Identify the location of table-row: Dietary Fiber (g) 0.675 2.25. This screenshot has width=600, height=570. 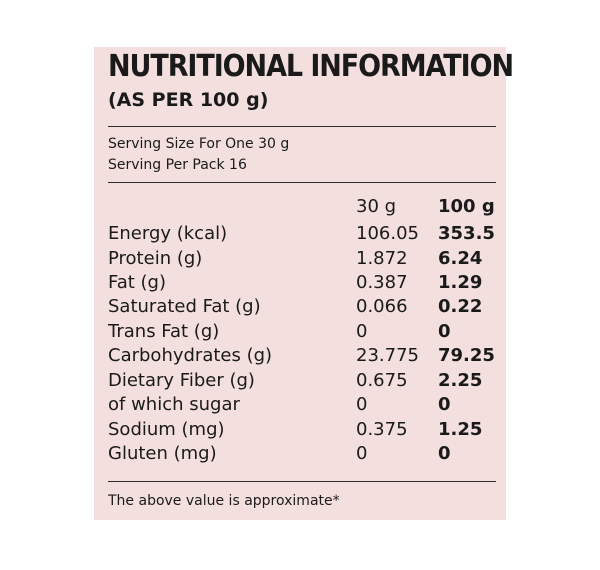
(304, 381).